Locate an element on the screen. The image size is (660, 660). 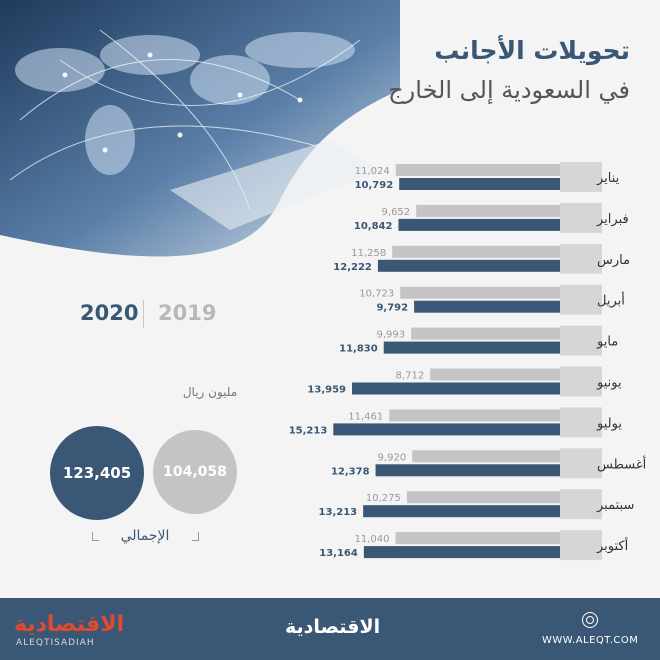
globe-icon is located at coordinates (590, 620).